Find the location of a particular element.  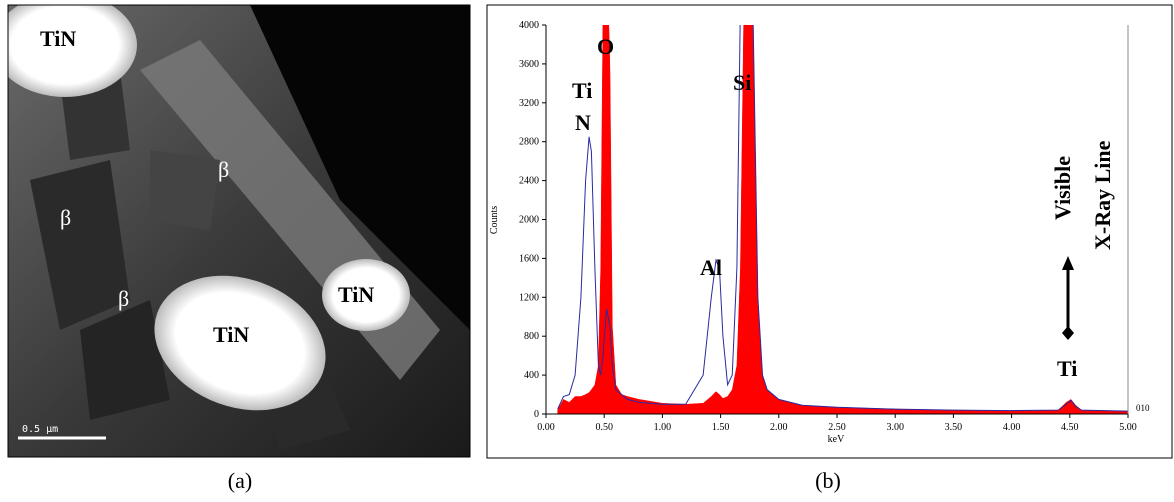

x-tick-label: 3.00 is located at coordinates (895, 427).